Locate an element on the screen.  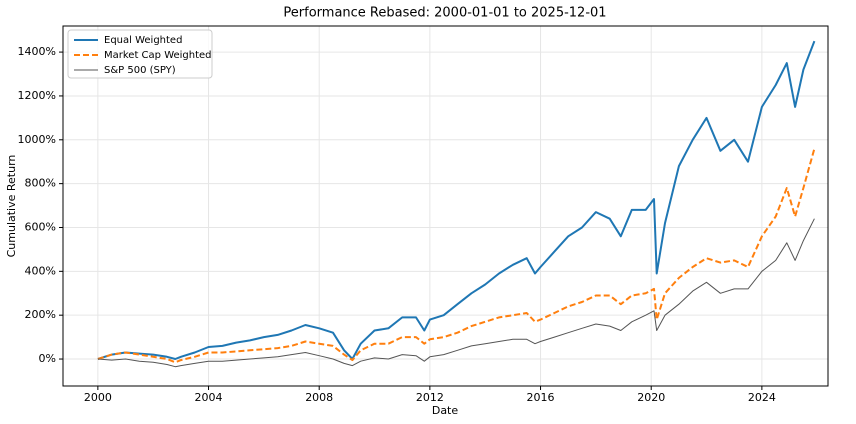
y-axis-label: Cumulative Return is located at coordinates (11, 206).